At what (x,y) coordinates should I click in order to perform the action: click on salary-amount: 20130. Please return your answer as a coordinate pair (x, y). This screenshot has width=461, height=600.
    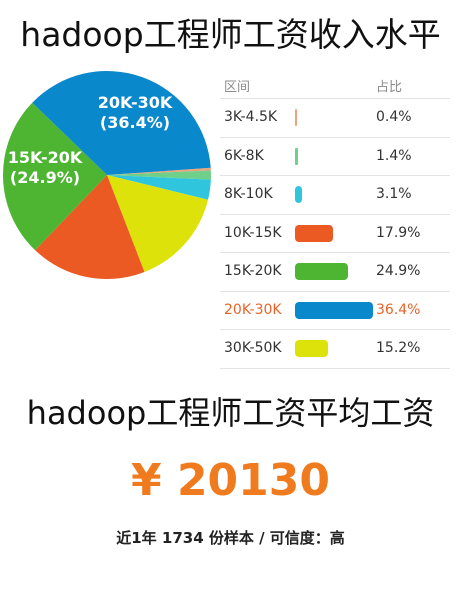
    Looking at the image, I should click on (253, 480).